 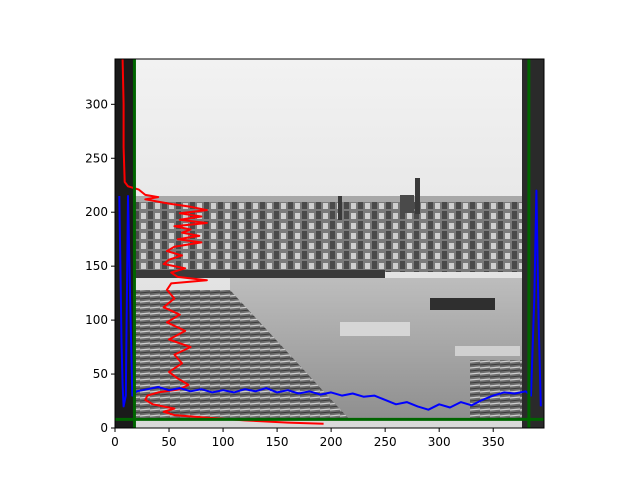 I want to click on y-tick-label: 100, so click(x=96, y=320).